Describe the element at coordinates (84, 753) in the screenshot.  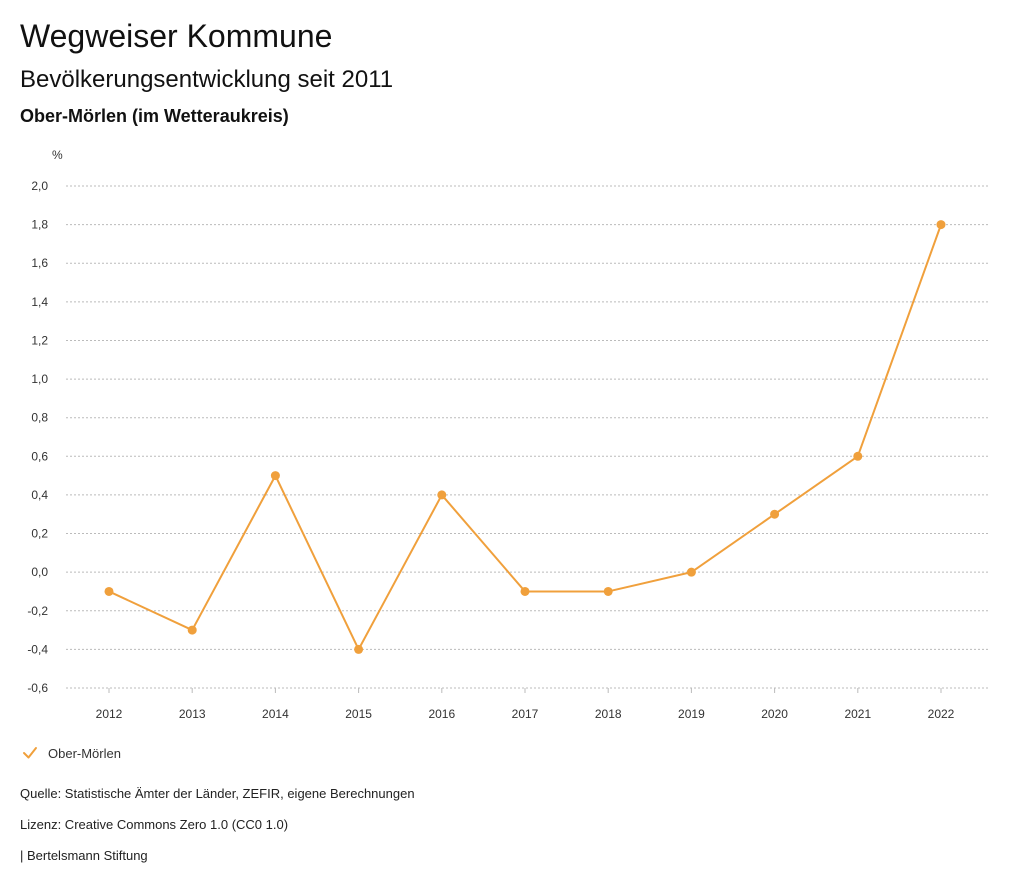
I see `legend-label: Ober-Mörlen` at that location.